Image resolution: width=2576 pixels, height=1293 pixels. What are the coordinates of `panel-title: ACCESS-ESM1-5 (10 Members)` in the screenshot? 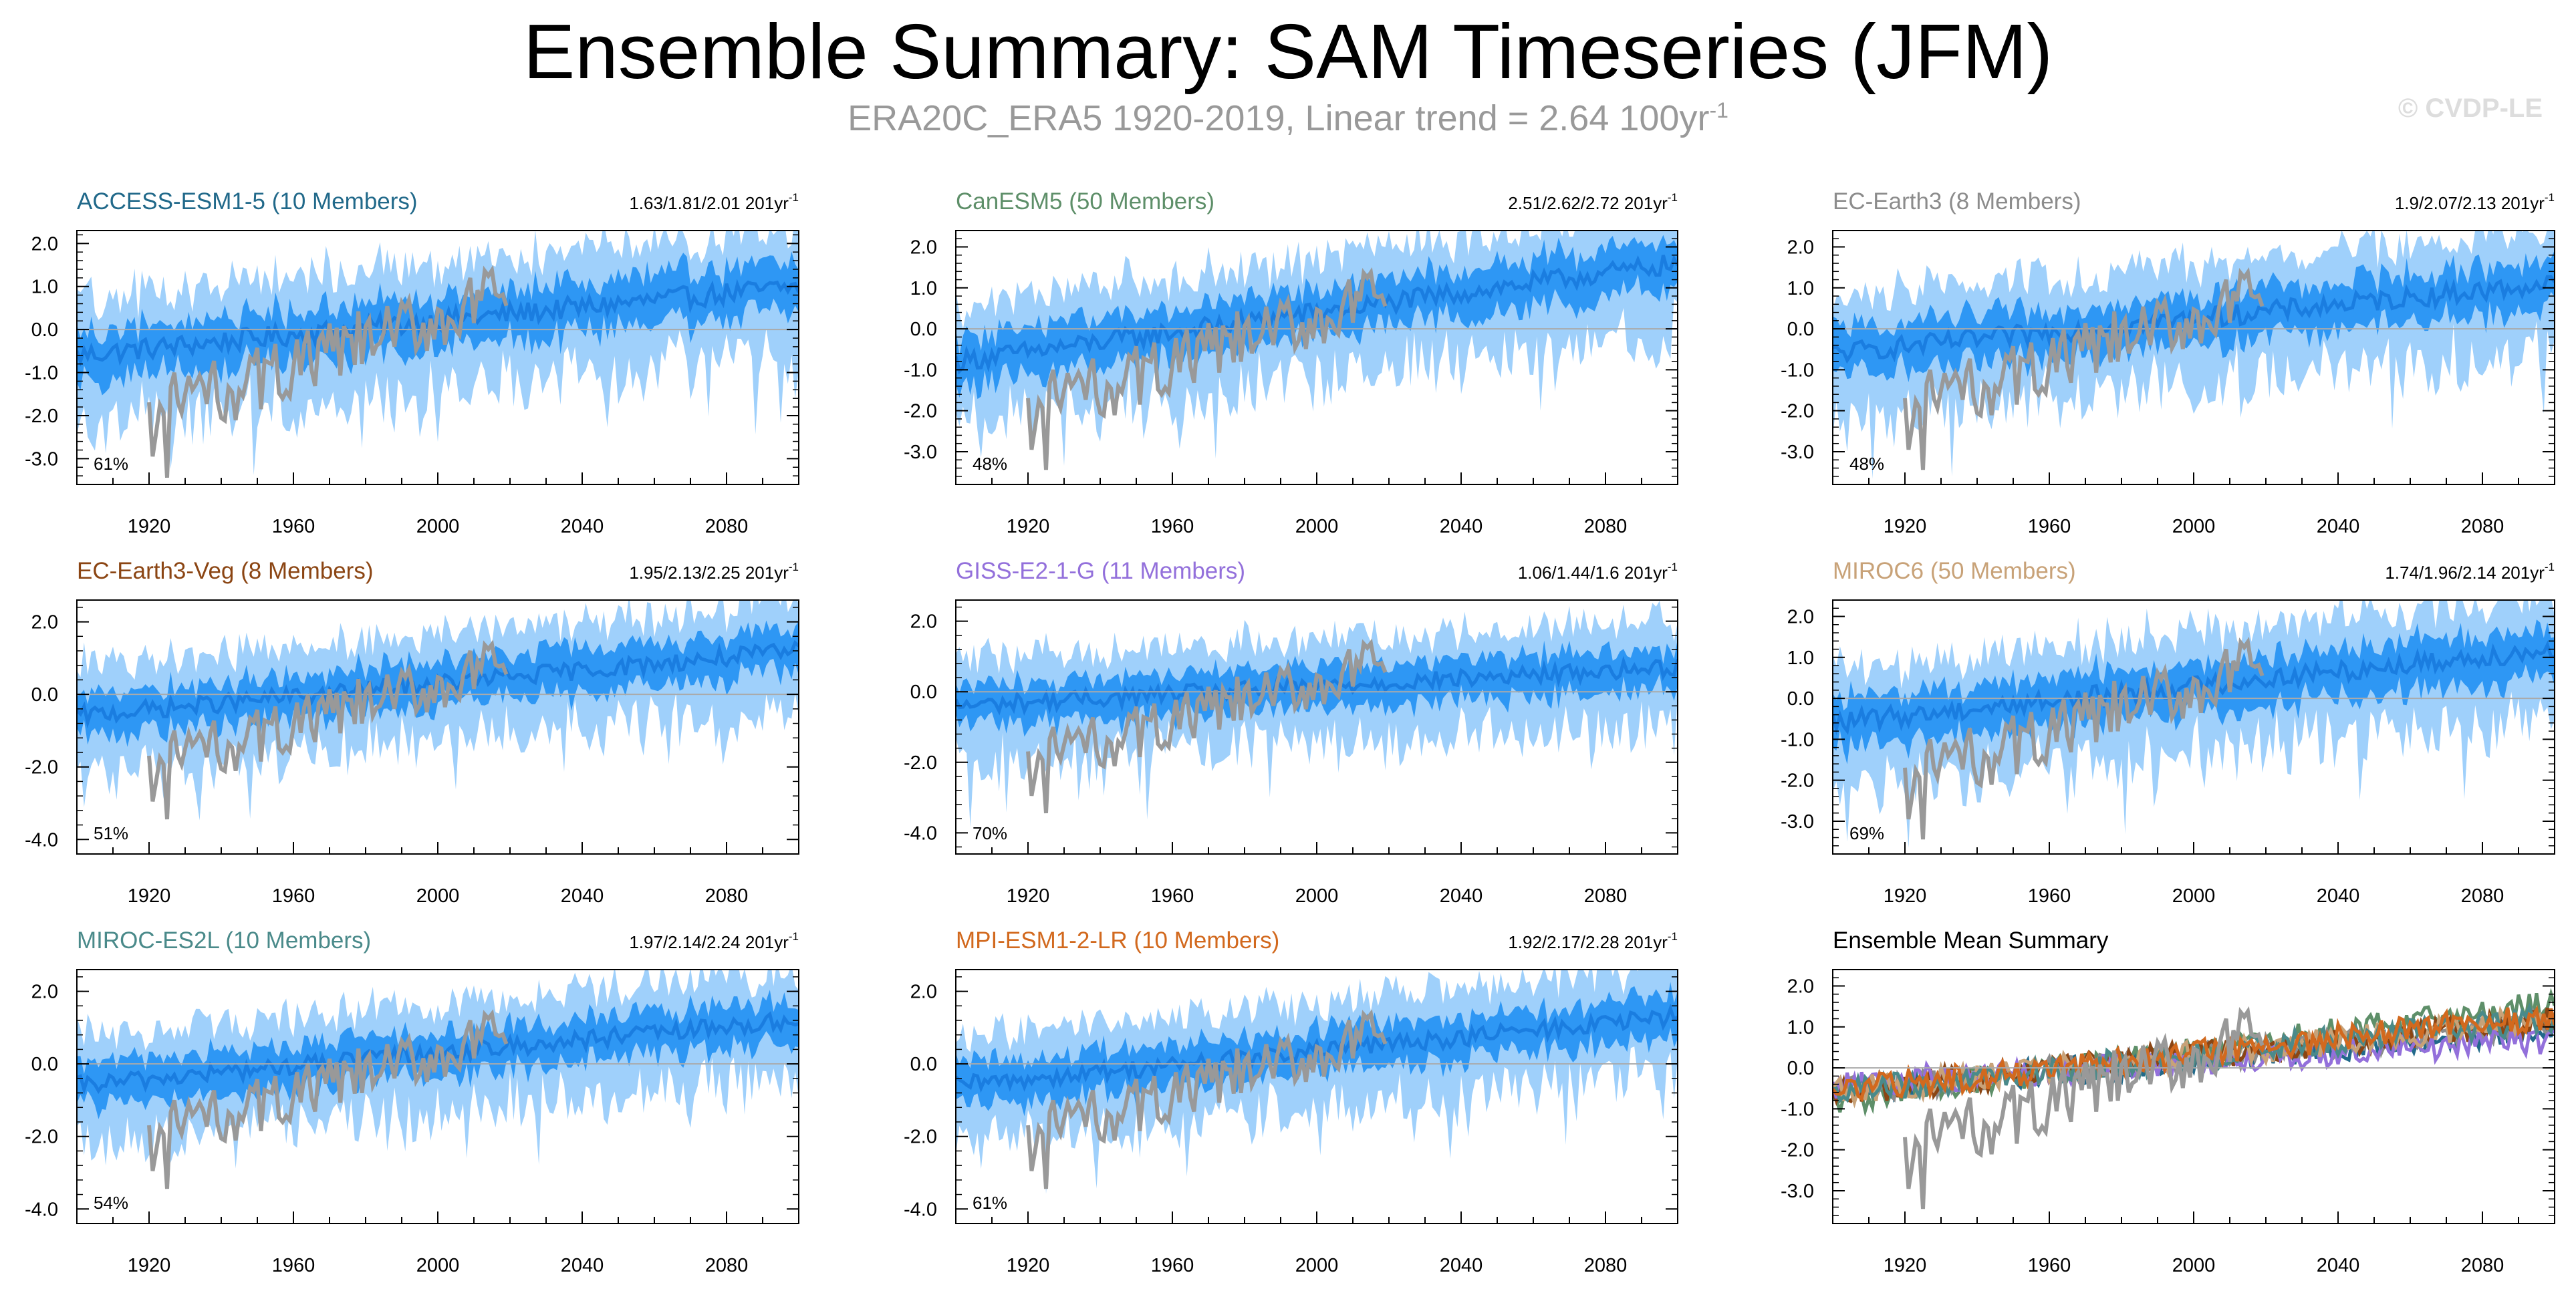 It's located at (248, 201).